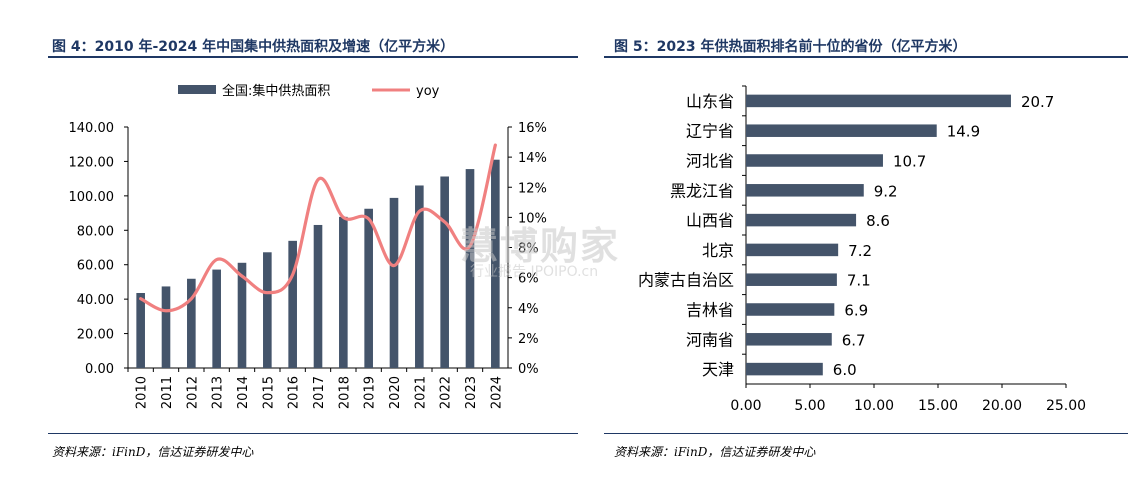 The height and width of the screenshot is (485, 1136). Describe the element at coordinates (419, 276) in the screenshot. I see `bar-2021` at that location.